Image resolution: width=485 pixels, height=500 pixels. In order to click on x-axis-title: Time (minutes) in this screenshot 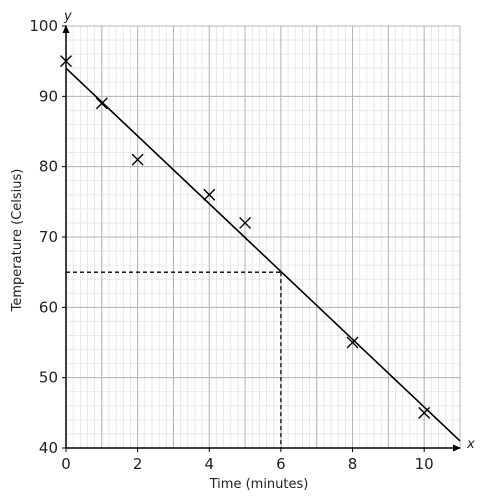, I will do `click(259, 484)`.